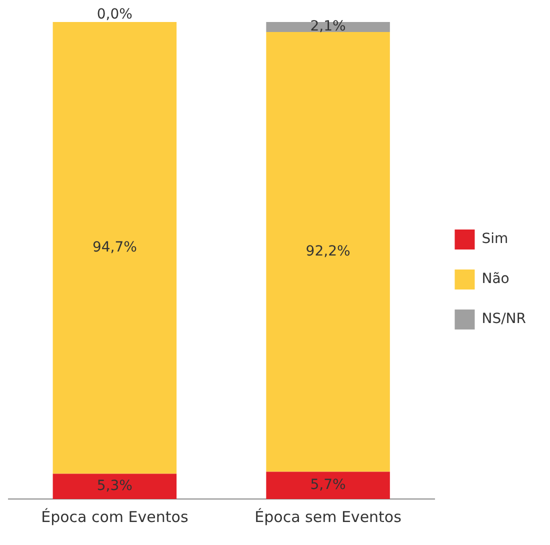 The width and height of the screenshot is (550, 545). What do you see at coordinates (495, 239) in the screenshot?
I see `legend-label: Sim` at bounding box center [495, 239].